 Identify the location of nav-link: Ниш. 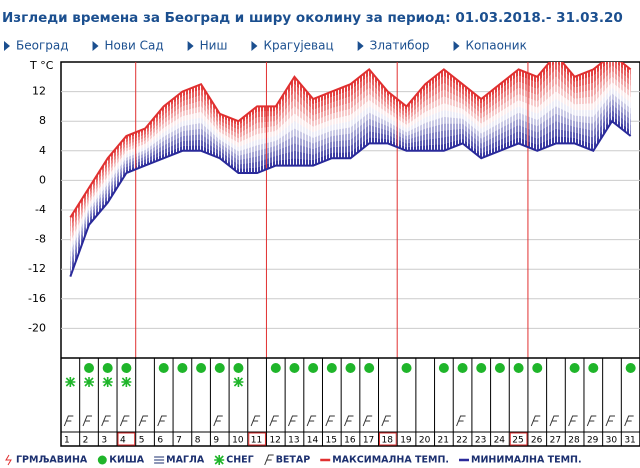
(214, 46).